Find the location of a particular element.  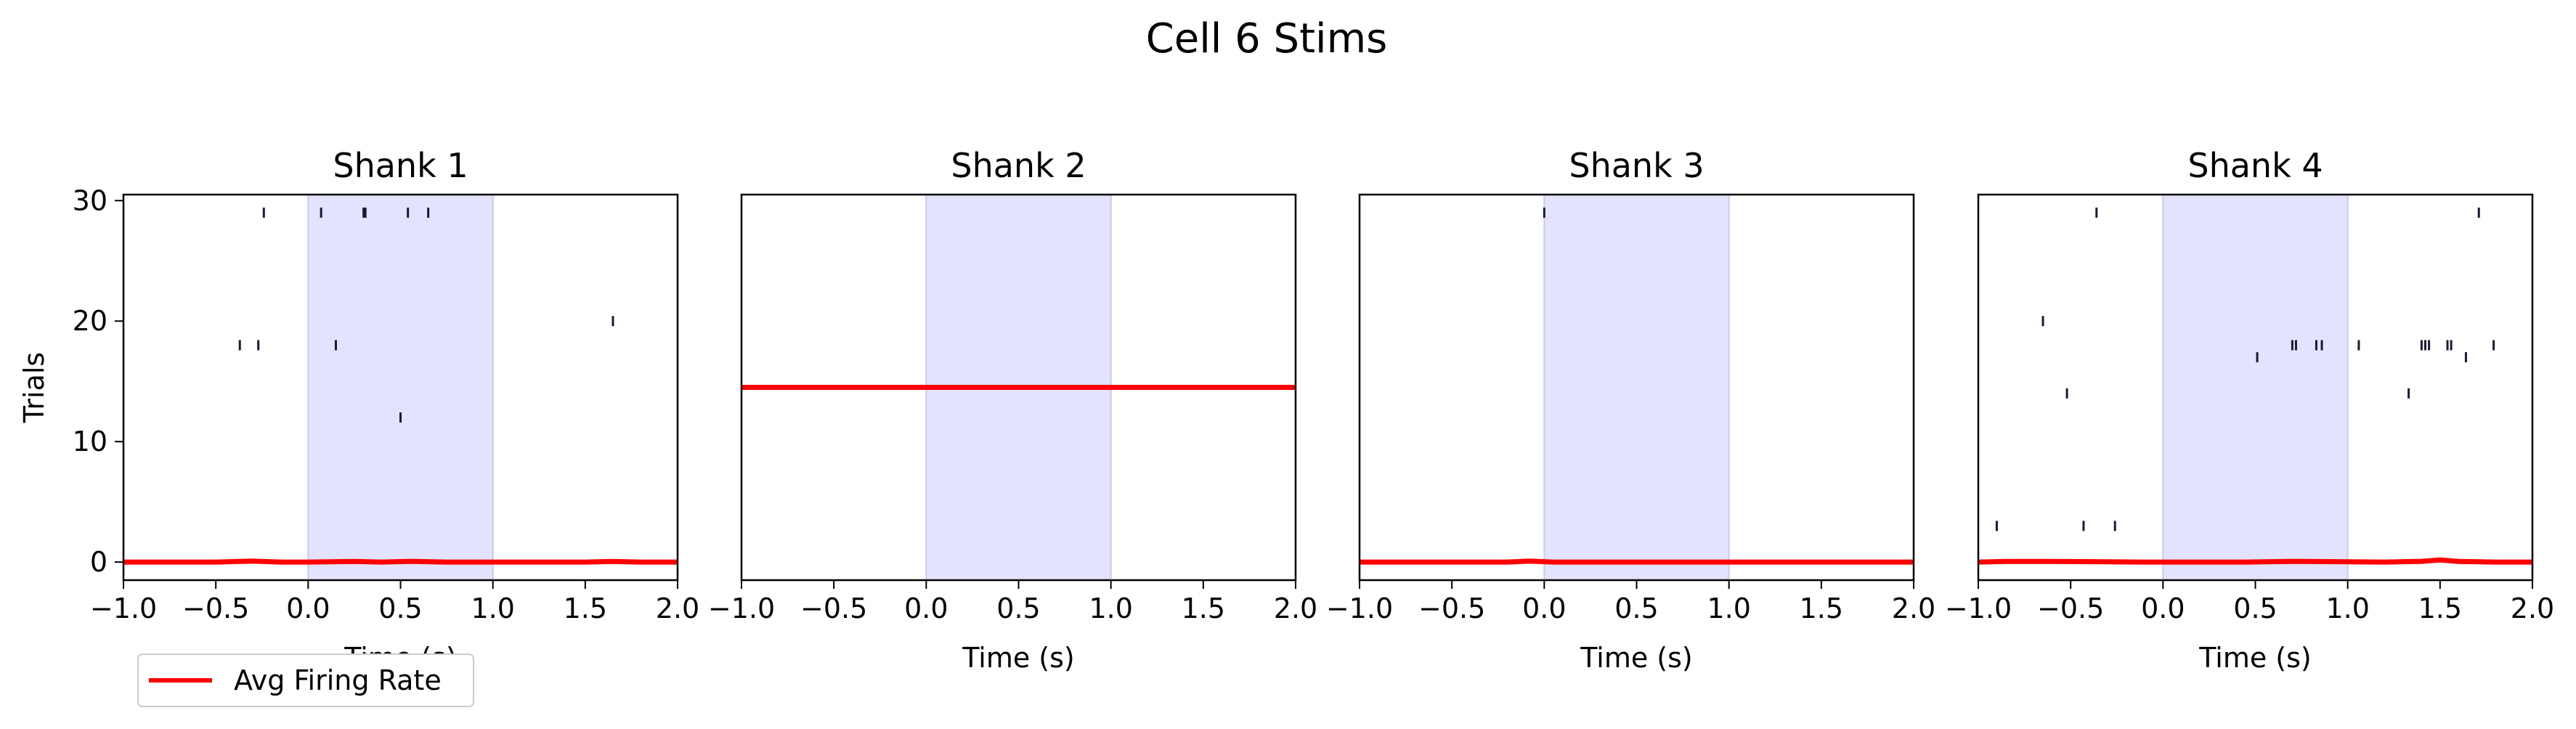

panel-title: Shank 1 is located at coordinates (400, 166).